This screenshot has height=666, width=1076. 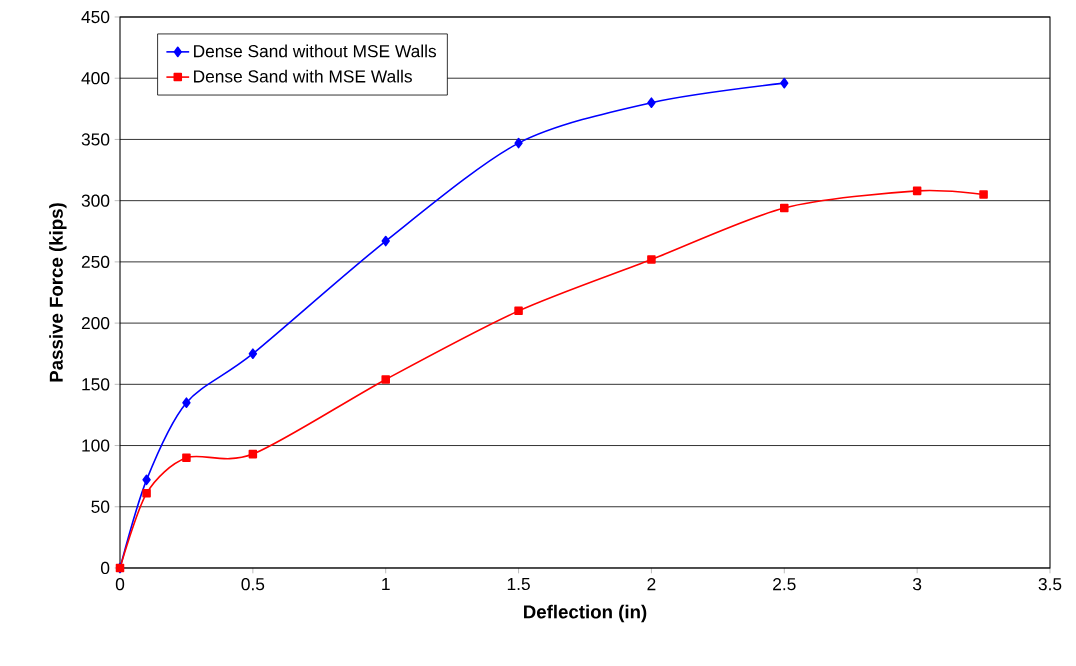 What do you see at coordinates (96, 445) in the screenshot?
I see `y-tick-label: 100` at bounding box center [96, 445].